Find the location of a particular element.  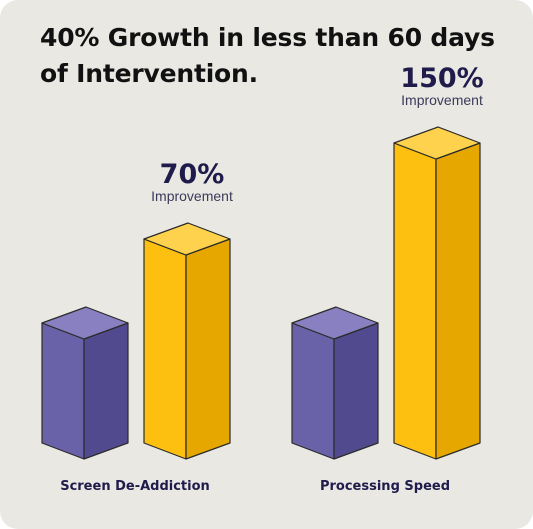

bar-baseline-screen-de-addiction-front is located at coordinates (63, 391).